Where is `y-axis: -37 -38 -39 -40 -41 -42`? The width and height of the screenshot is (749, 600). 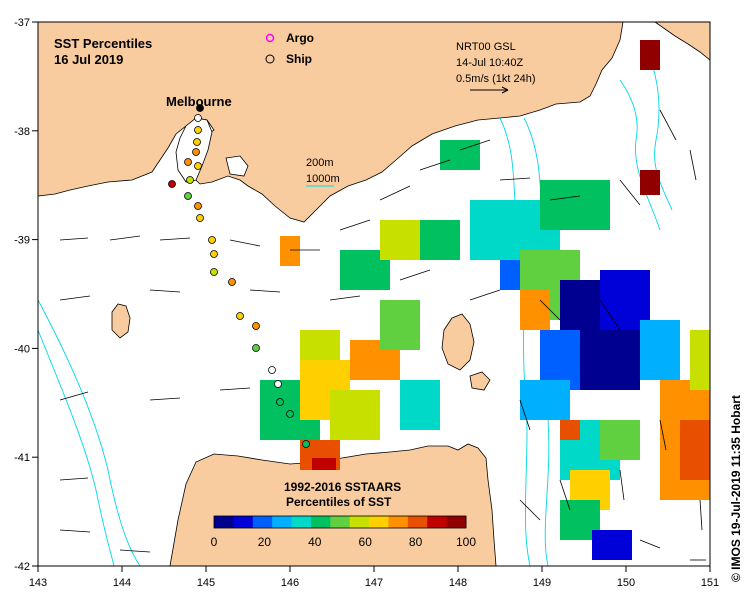 y-axis: -37 -38 -39 -40 -41 -42 is located at coordinates (26, 295).